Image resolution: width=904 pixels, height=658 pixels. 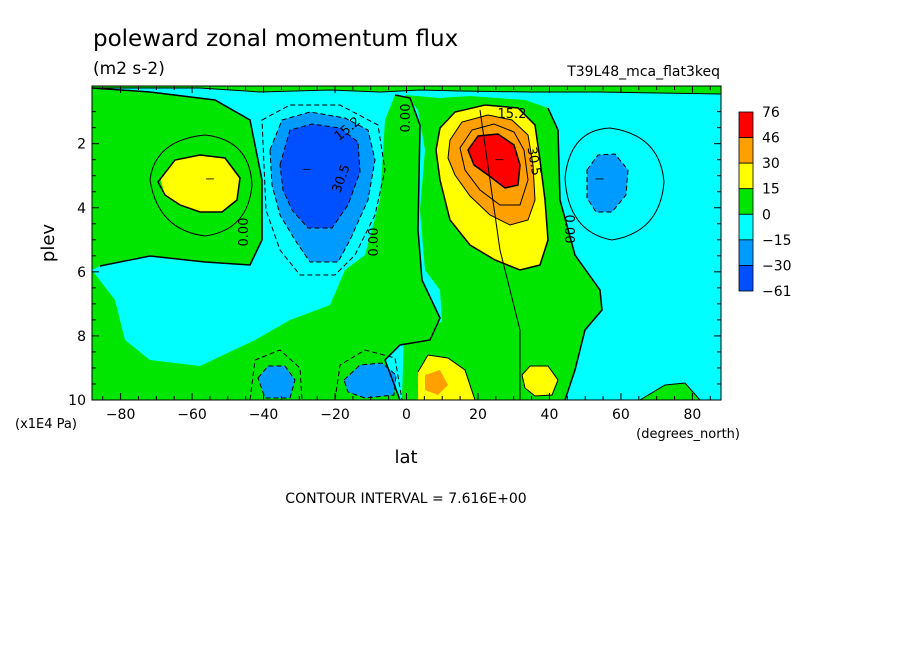 I want to click on y-tick-label: 4, so click(x=81, y=209).